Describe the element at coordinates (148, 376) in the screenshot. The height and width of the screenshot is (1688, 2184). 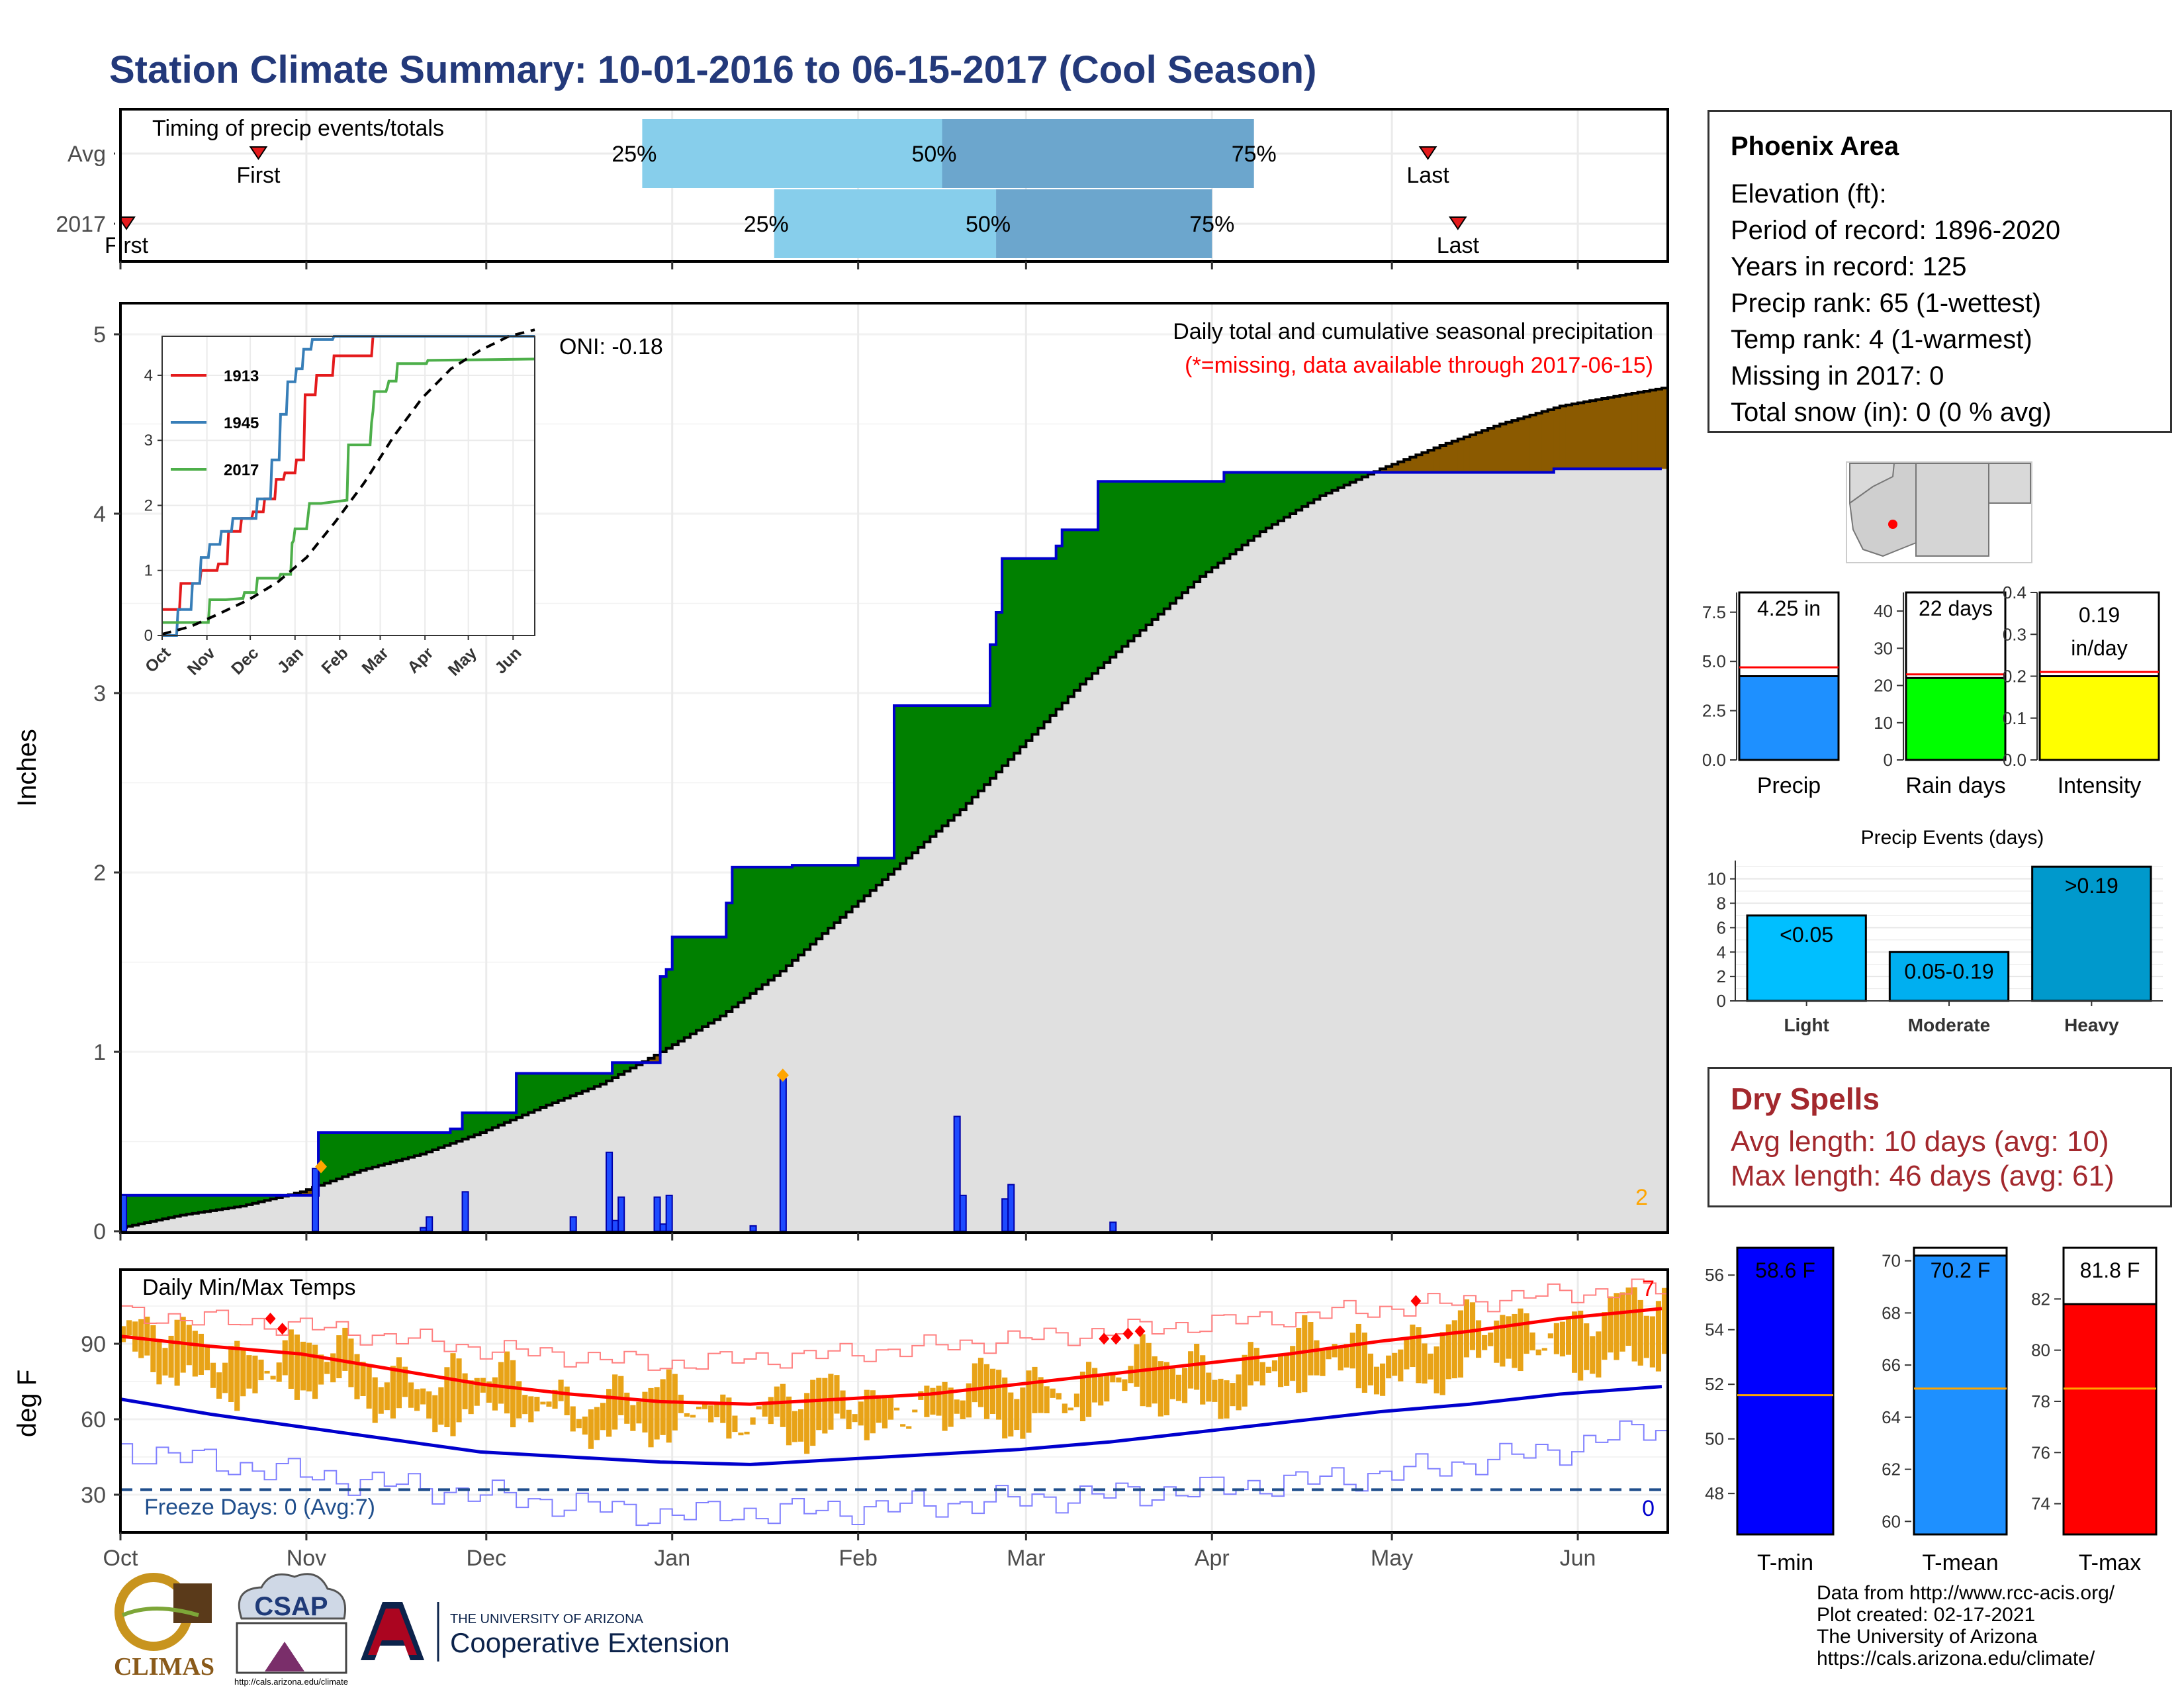
I see `inset-y-tick-label: 4` at that location.